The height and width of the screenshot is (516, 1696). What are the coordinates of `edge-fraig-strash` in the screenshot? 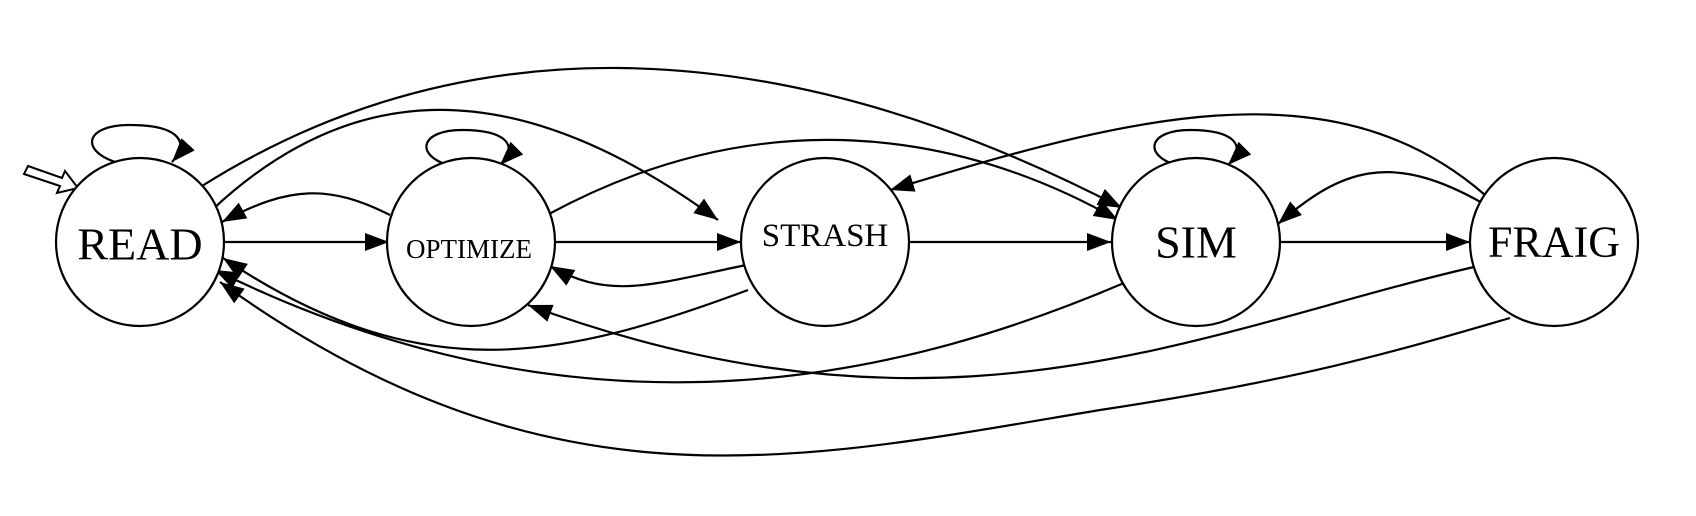 It's located at (1187, 154).